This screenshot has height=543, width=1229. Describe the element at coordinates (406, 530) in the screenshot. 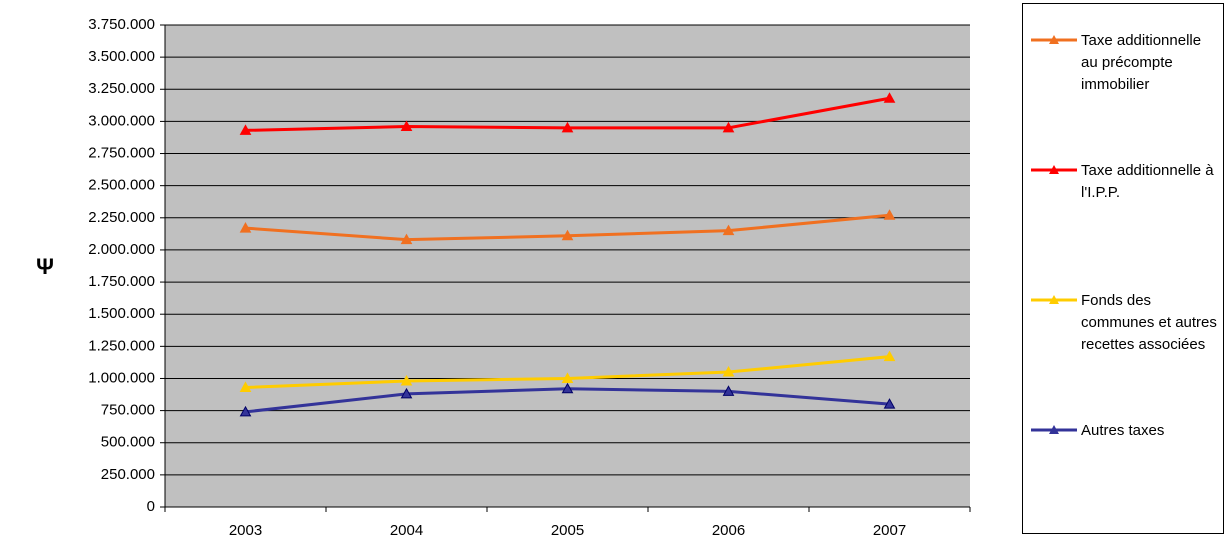

I see `x-tick-label: 2004` at that location.